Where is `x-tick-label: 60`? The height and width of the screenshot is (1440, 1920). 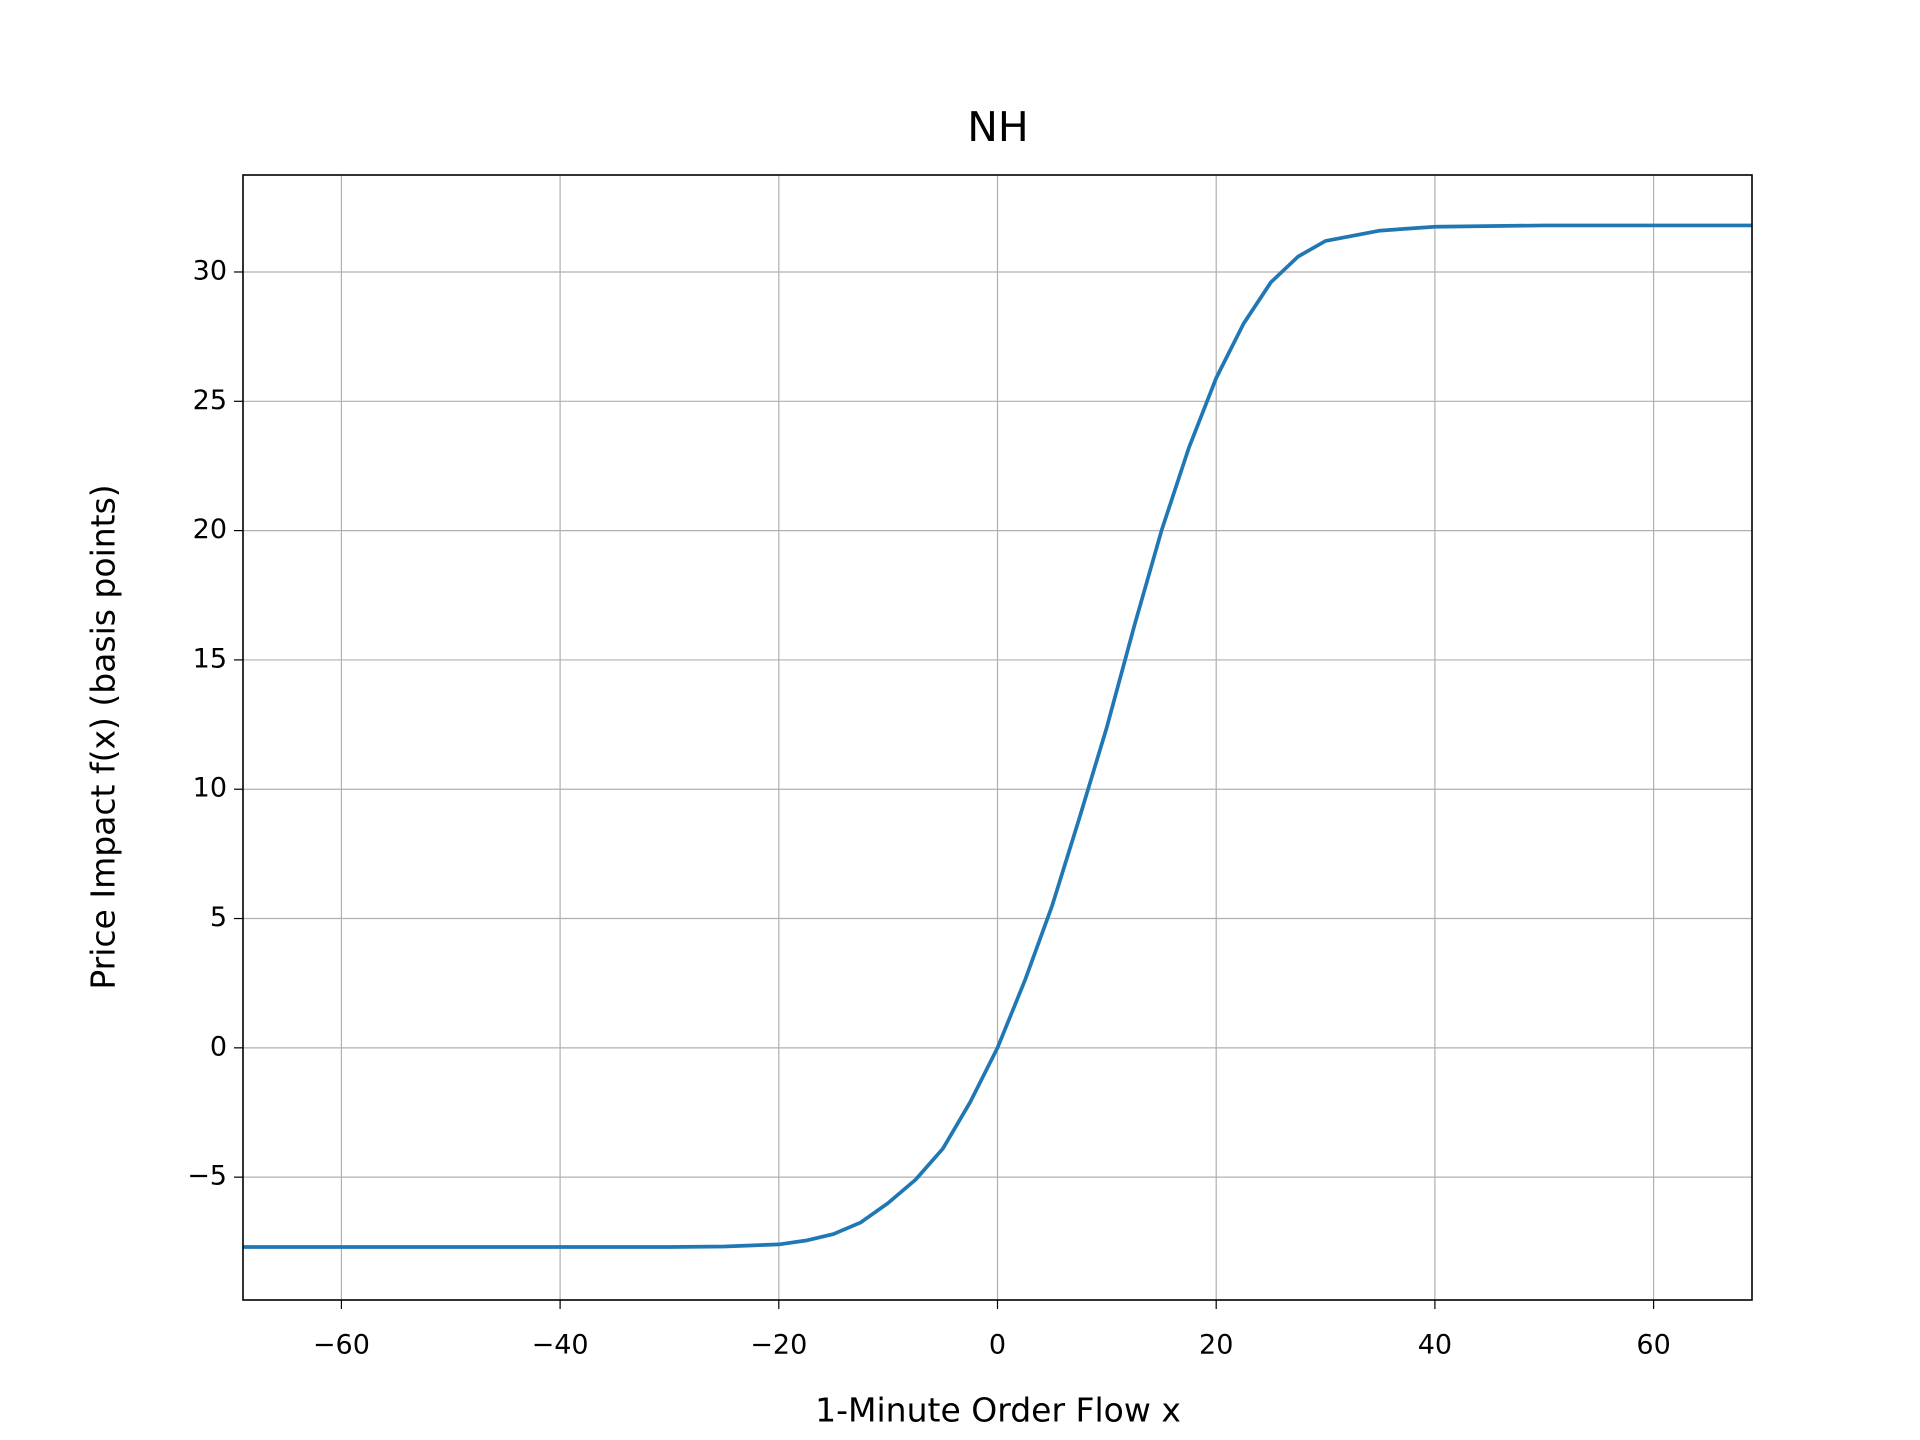
x-tick-label: 60 is located at coordinates (1653, 1345).